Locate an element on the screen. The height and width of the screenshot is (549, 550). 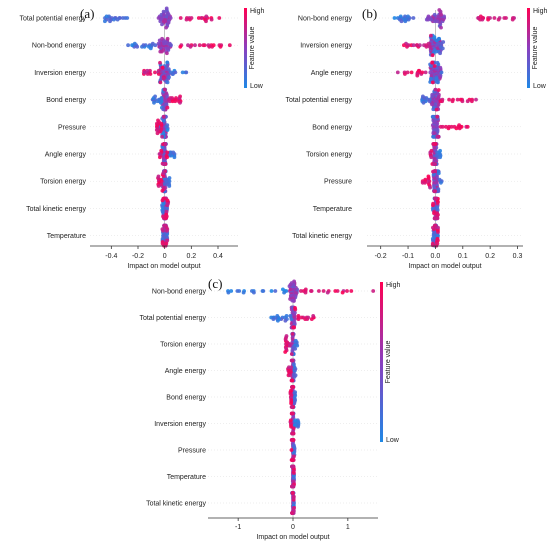
x-tick-label: 0.2 is located at coordinates (490, 256).